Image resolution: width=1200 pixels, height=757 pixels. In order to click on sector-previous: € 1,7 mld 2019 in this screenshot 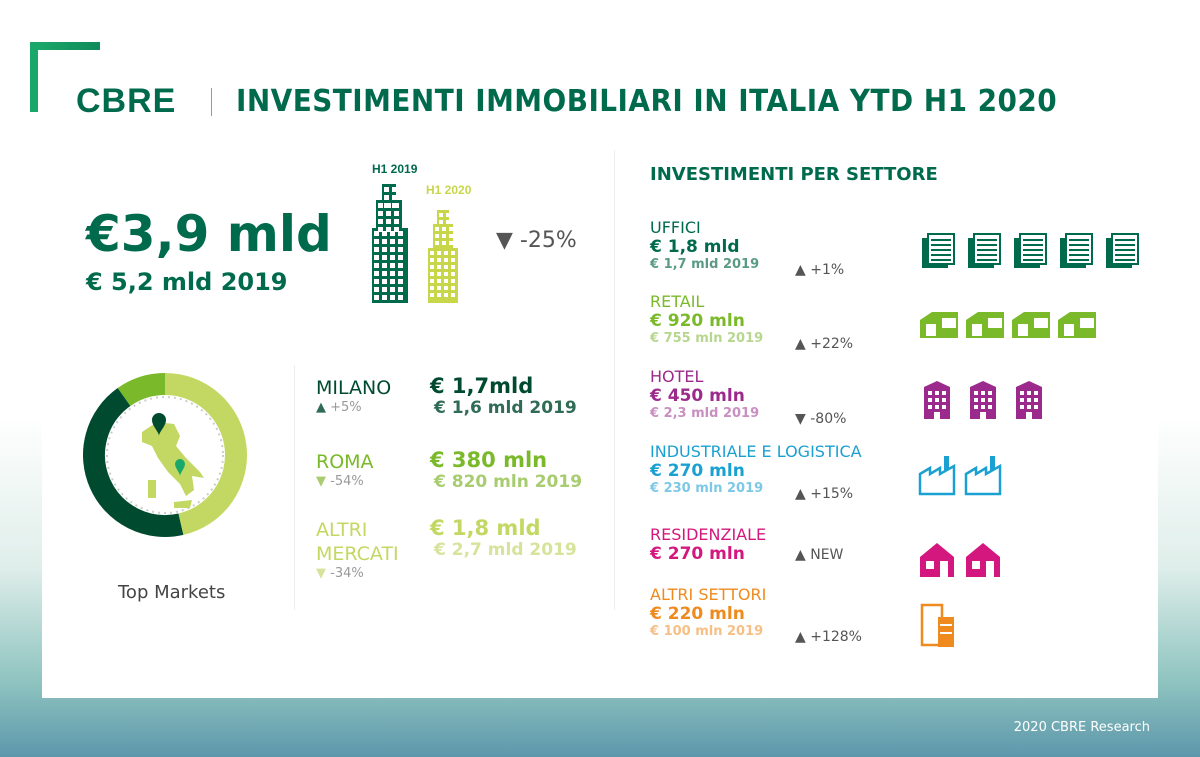, I will do `click(705, 264)`.